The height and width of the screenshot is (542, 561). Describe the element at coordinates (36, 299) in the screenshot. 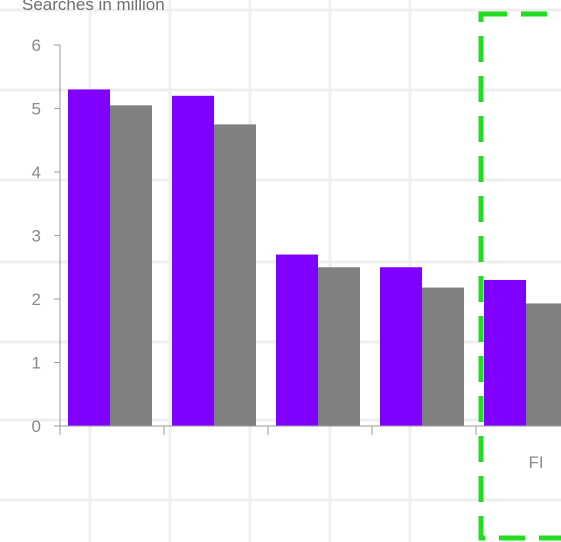

I see `y-tick-label: 2` at that location.